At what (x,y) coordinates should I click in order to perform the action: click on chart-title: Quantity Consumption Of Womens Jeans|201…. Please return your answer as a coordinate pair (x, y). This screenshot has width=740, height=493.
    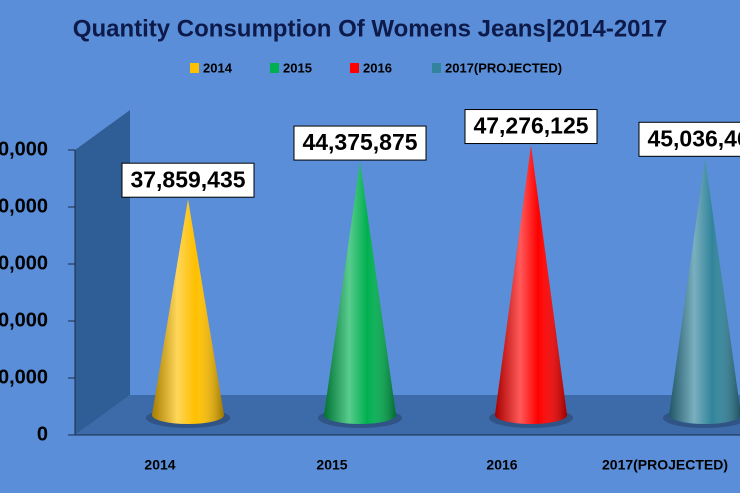
    Looking at the image, I should click on (370, 28).